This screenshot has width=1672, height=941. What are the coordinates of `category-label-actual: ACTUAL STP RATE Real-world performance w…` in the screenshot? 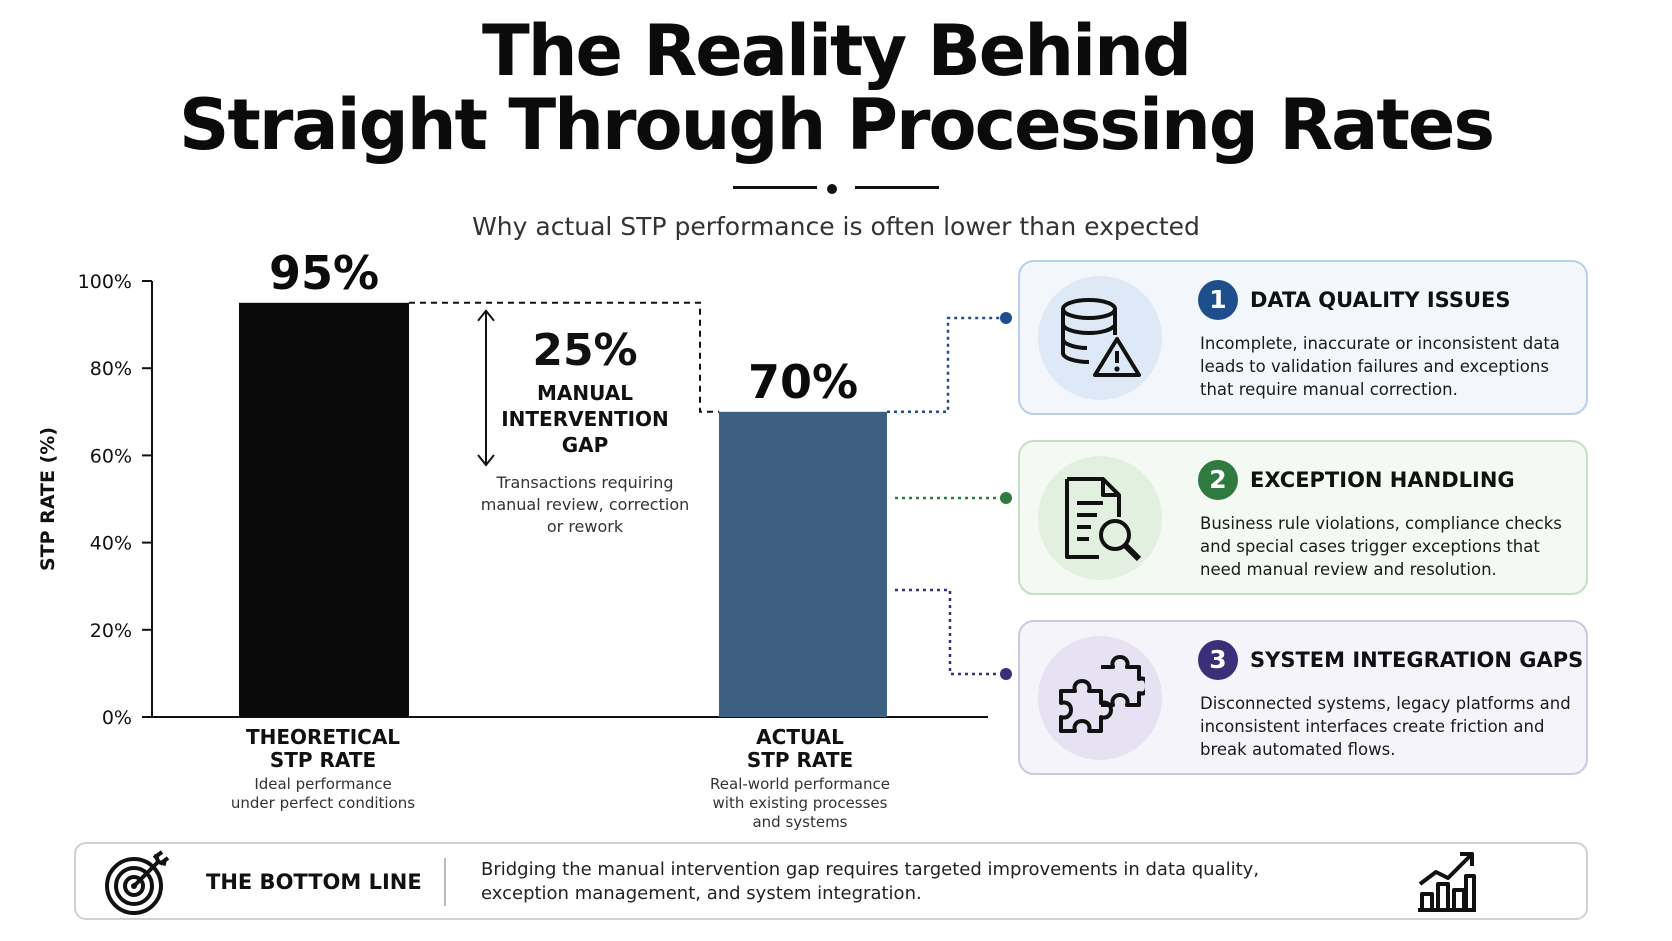 It's located at (800, 779).